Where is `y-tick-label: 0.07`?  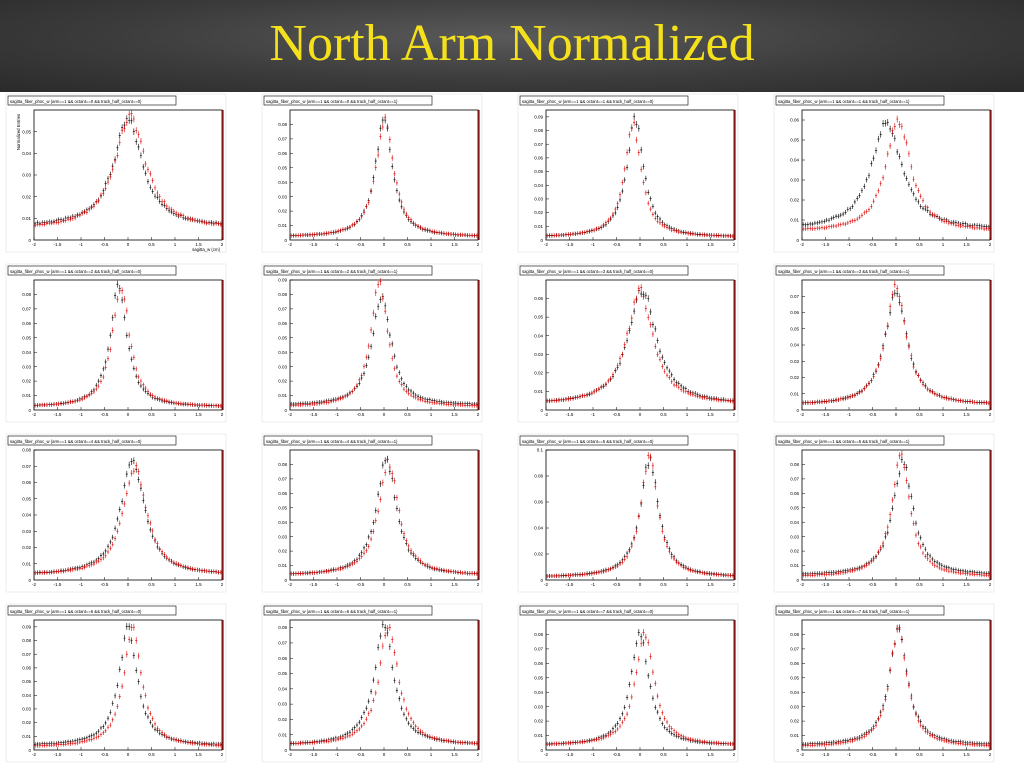
y-tick-label: 0.07 is located at coordinates (282, 308).